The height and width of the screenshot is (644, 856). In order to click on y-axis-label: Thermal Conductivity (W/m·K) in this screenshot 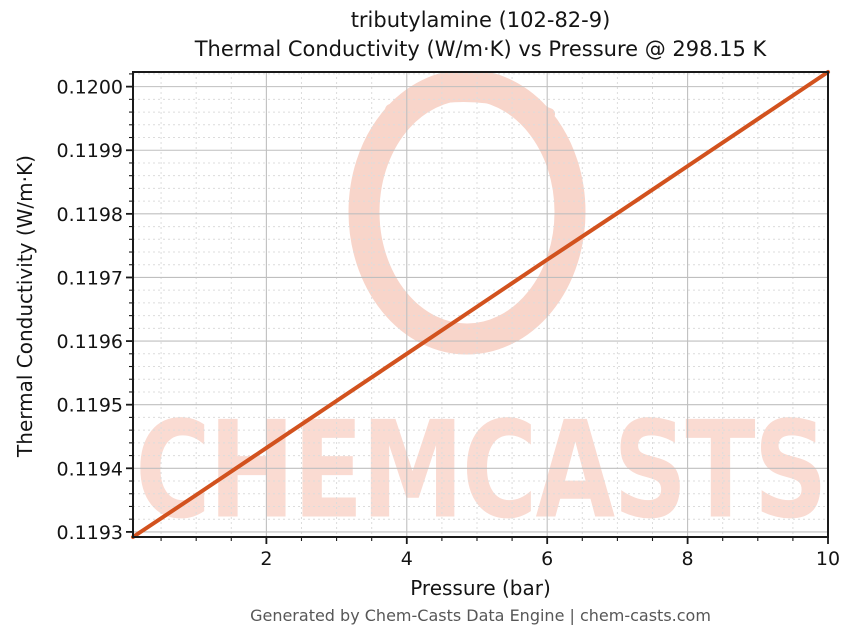, I will do `click(25, 306)`.